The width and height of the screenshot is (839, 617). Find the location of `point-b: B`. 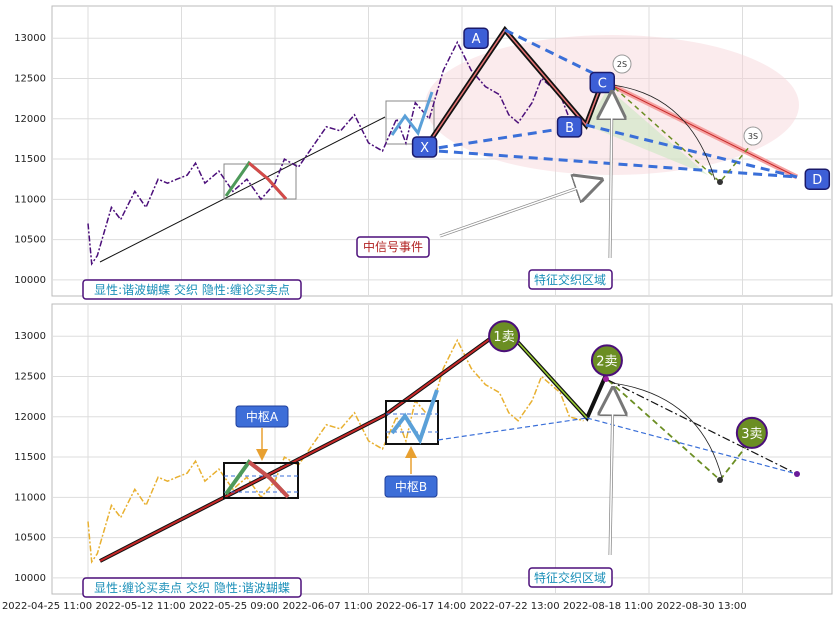

point-b: B is located at coordinates (569, 127).